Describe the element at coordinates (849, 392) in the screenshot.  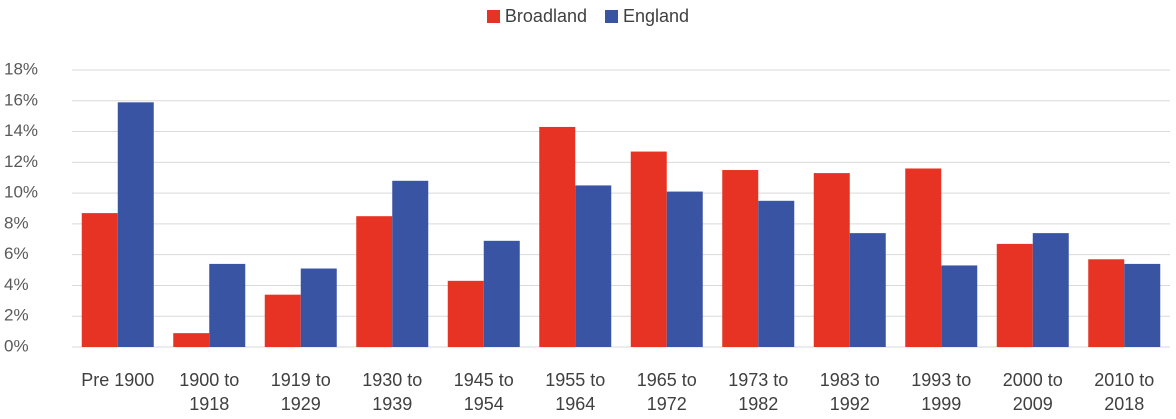
I see `x-tick-label: 1983 to 1992` at that location.